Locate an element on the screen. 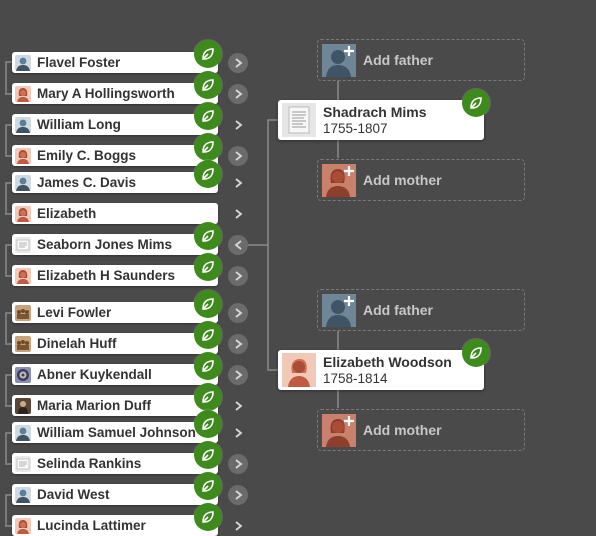  ancestor-card-elizabeth-h-saunders: Elizabeth H Saunders is located at coordinates (115, 275).